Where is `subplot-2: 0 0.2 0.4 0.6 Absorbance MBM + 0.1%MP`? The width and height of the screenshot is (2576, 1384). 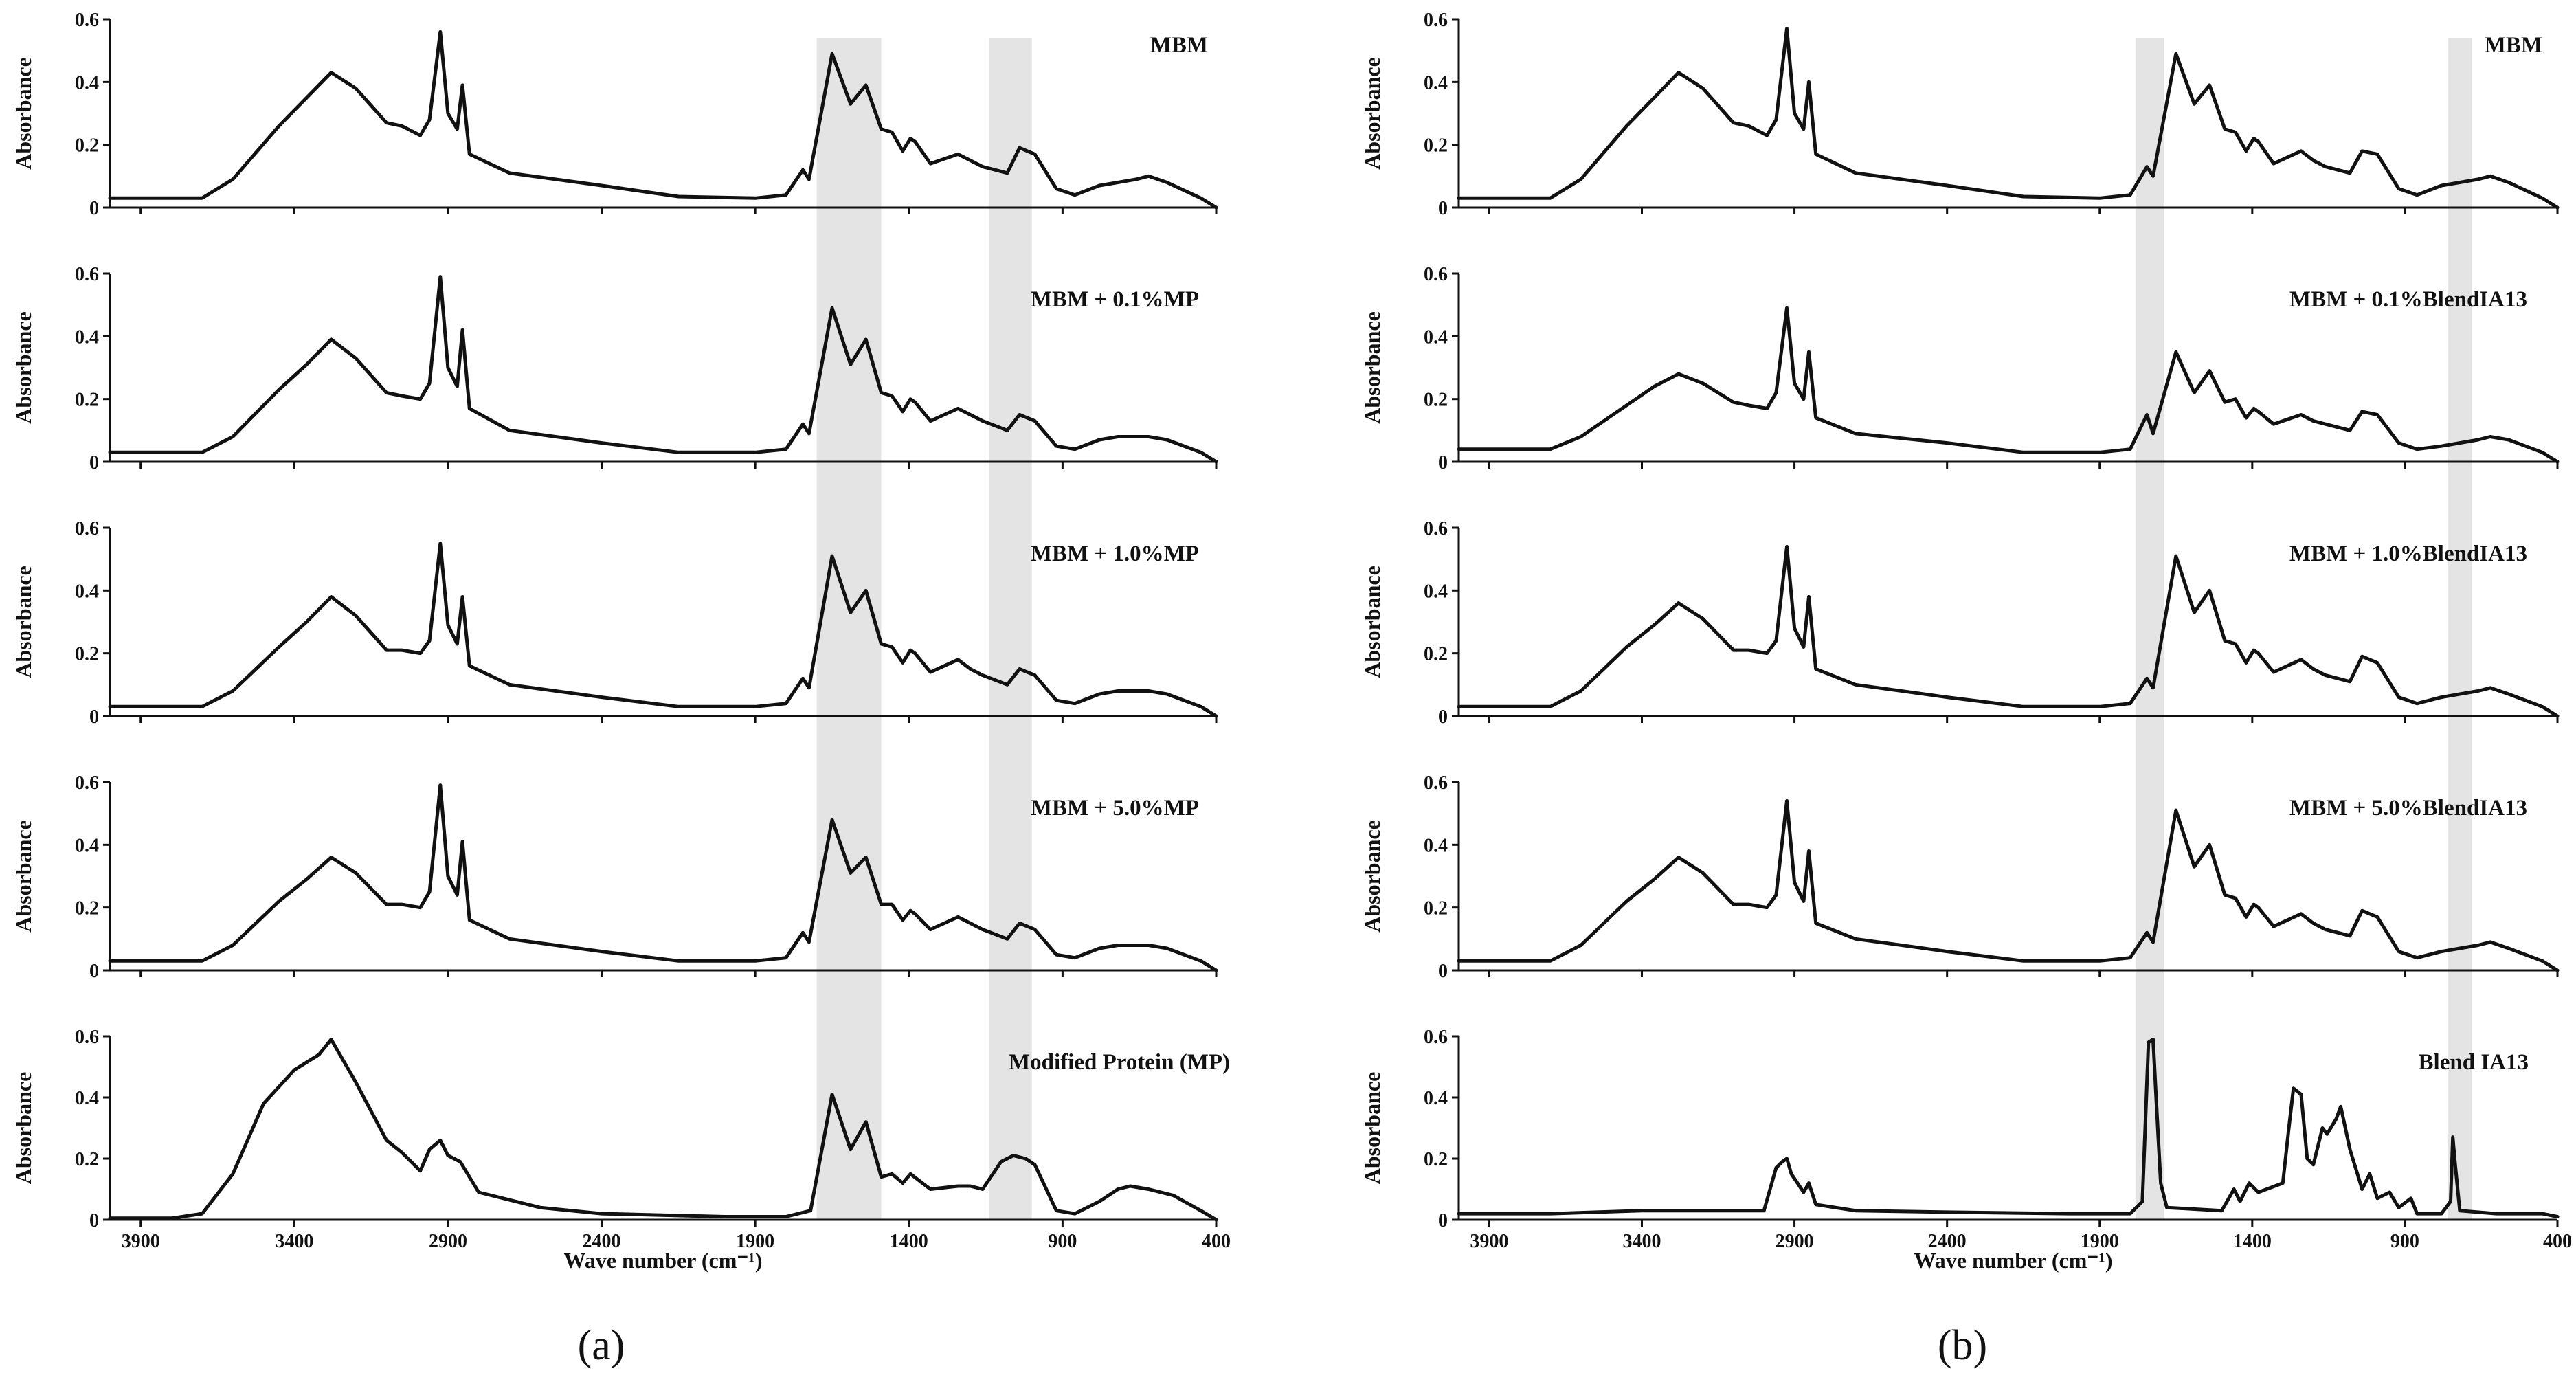 subplot-2: 0 0.2 0.4 0.6 Absorbance MBM + 0.1%MP is located at coordinates (614, 368).